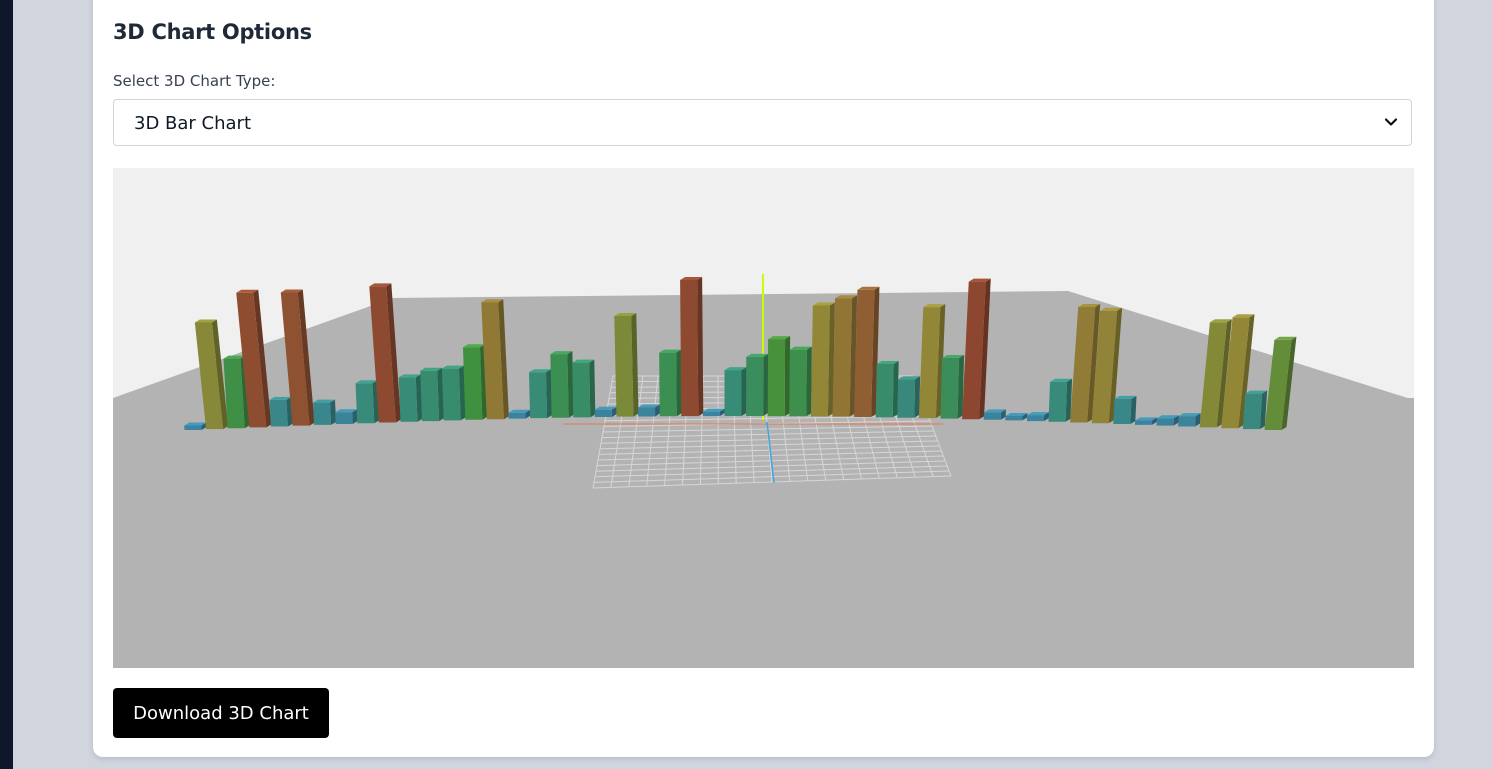 This screenshot has width=1492, height=769. Describe the element at coordinates (221, 713) in the screenshot. I see `download-3d-chart-button: Download 3D Chart` at that location.